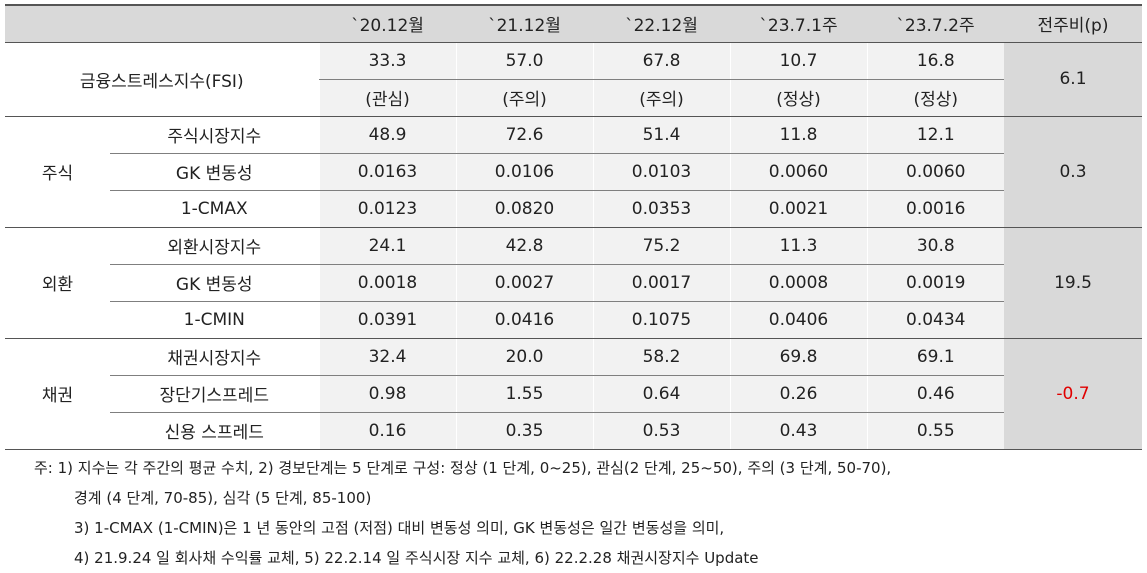 This screenshot has width=1147, height=573. What do you see at coordinates (935, 357) in the screenshot?
I see `cell-value: 69.1` at bounding box center [935, 357].